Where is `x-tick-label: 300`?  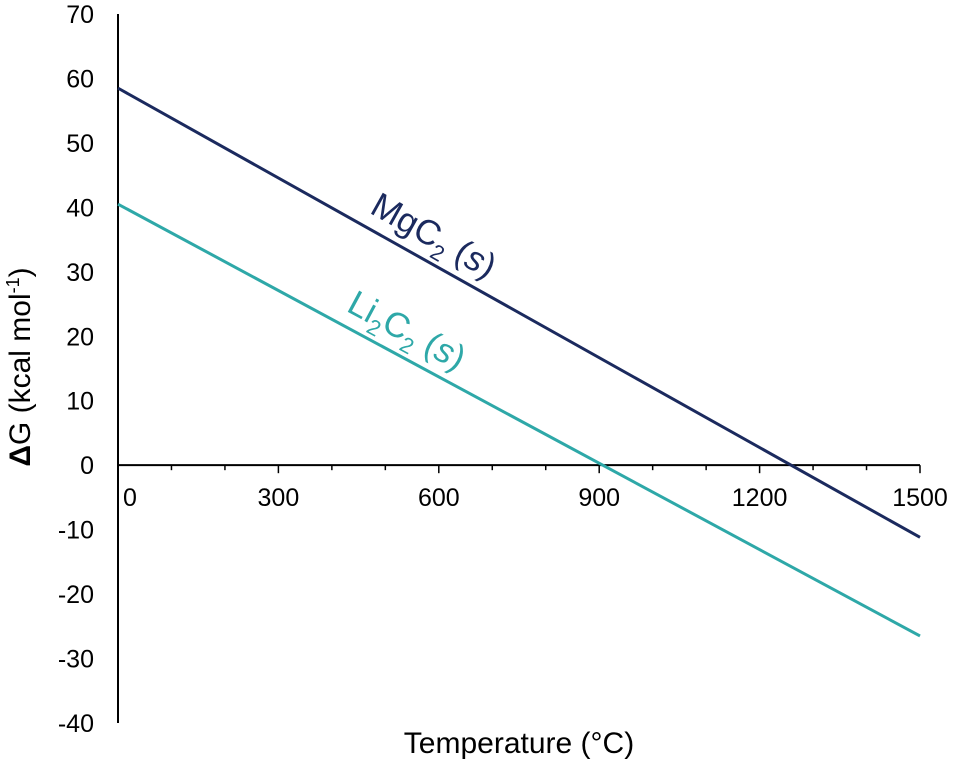 x-tick-label: 300 is located at coordinates (279, 498).